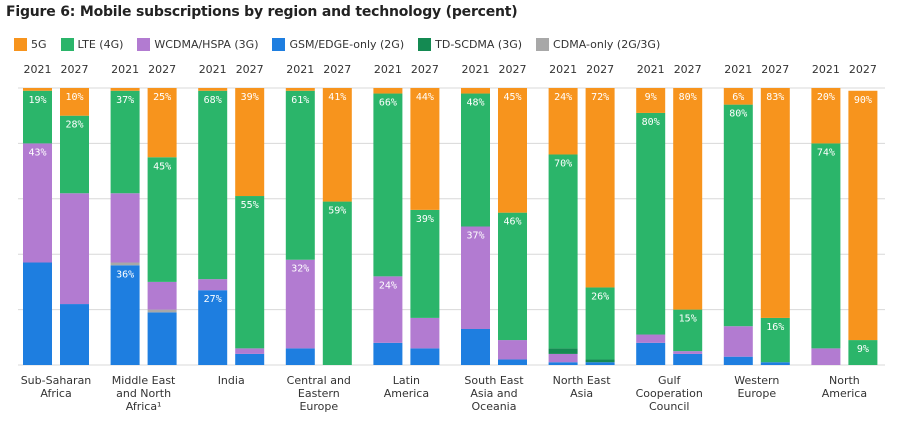 Image resolution: width=900 pixels, height=422 pixels. I want to click on category-label-gulf-cooperation-council: Gulf Cooperation Council, so click(669, 393).